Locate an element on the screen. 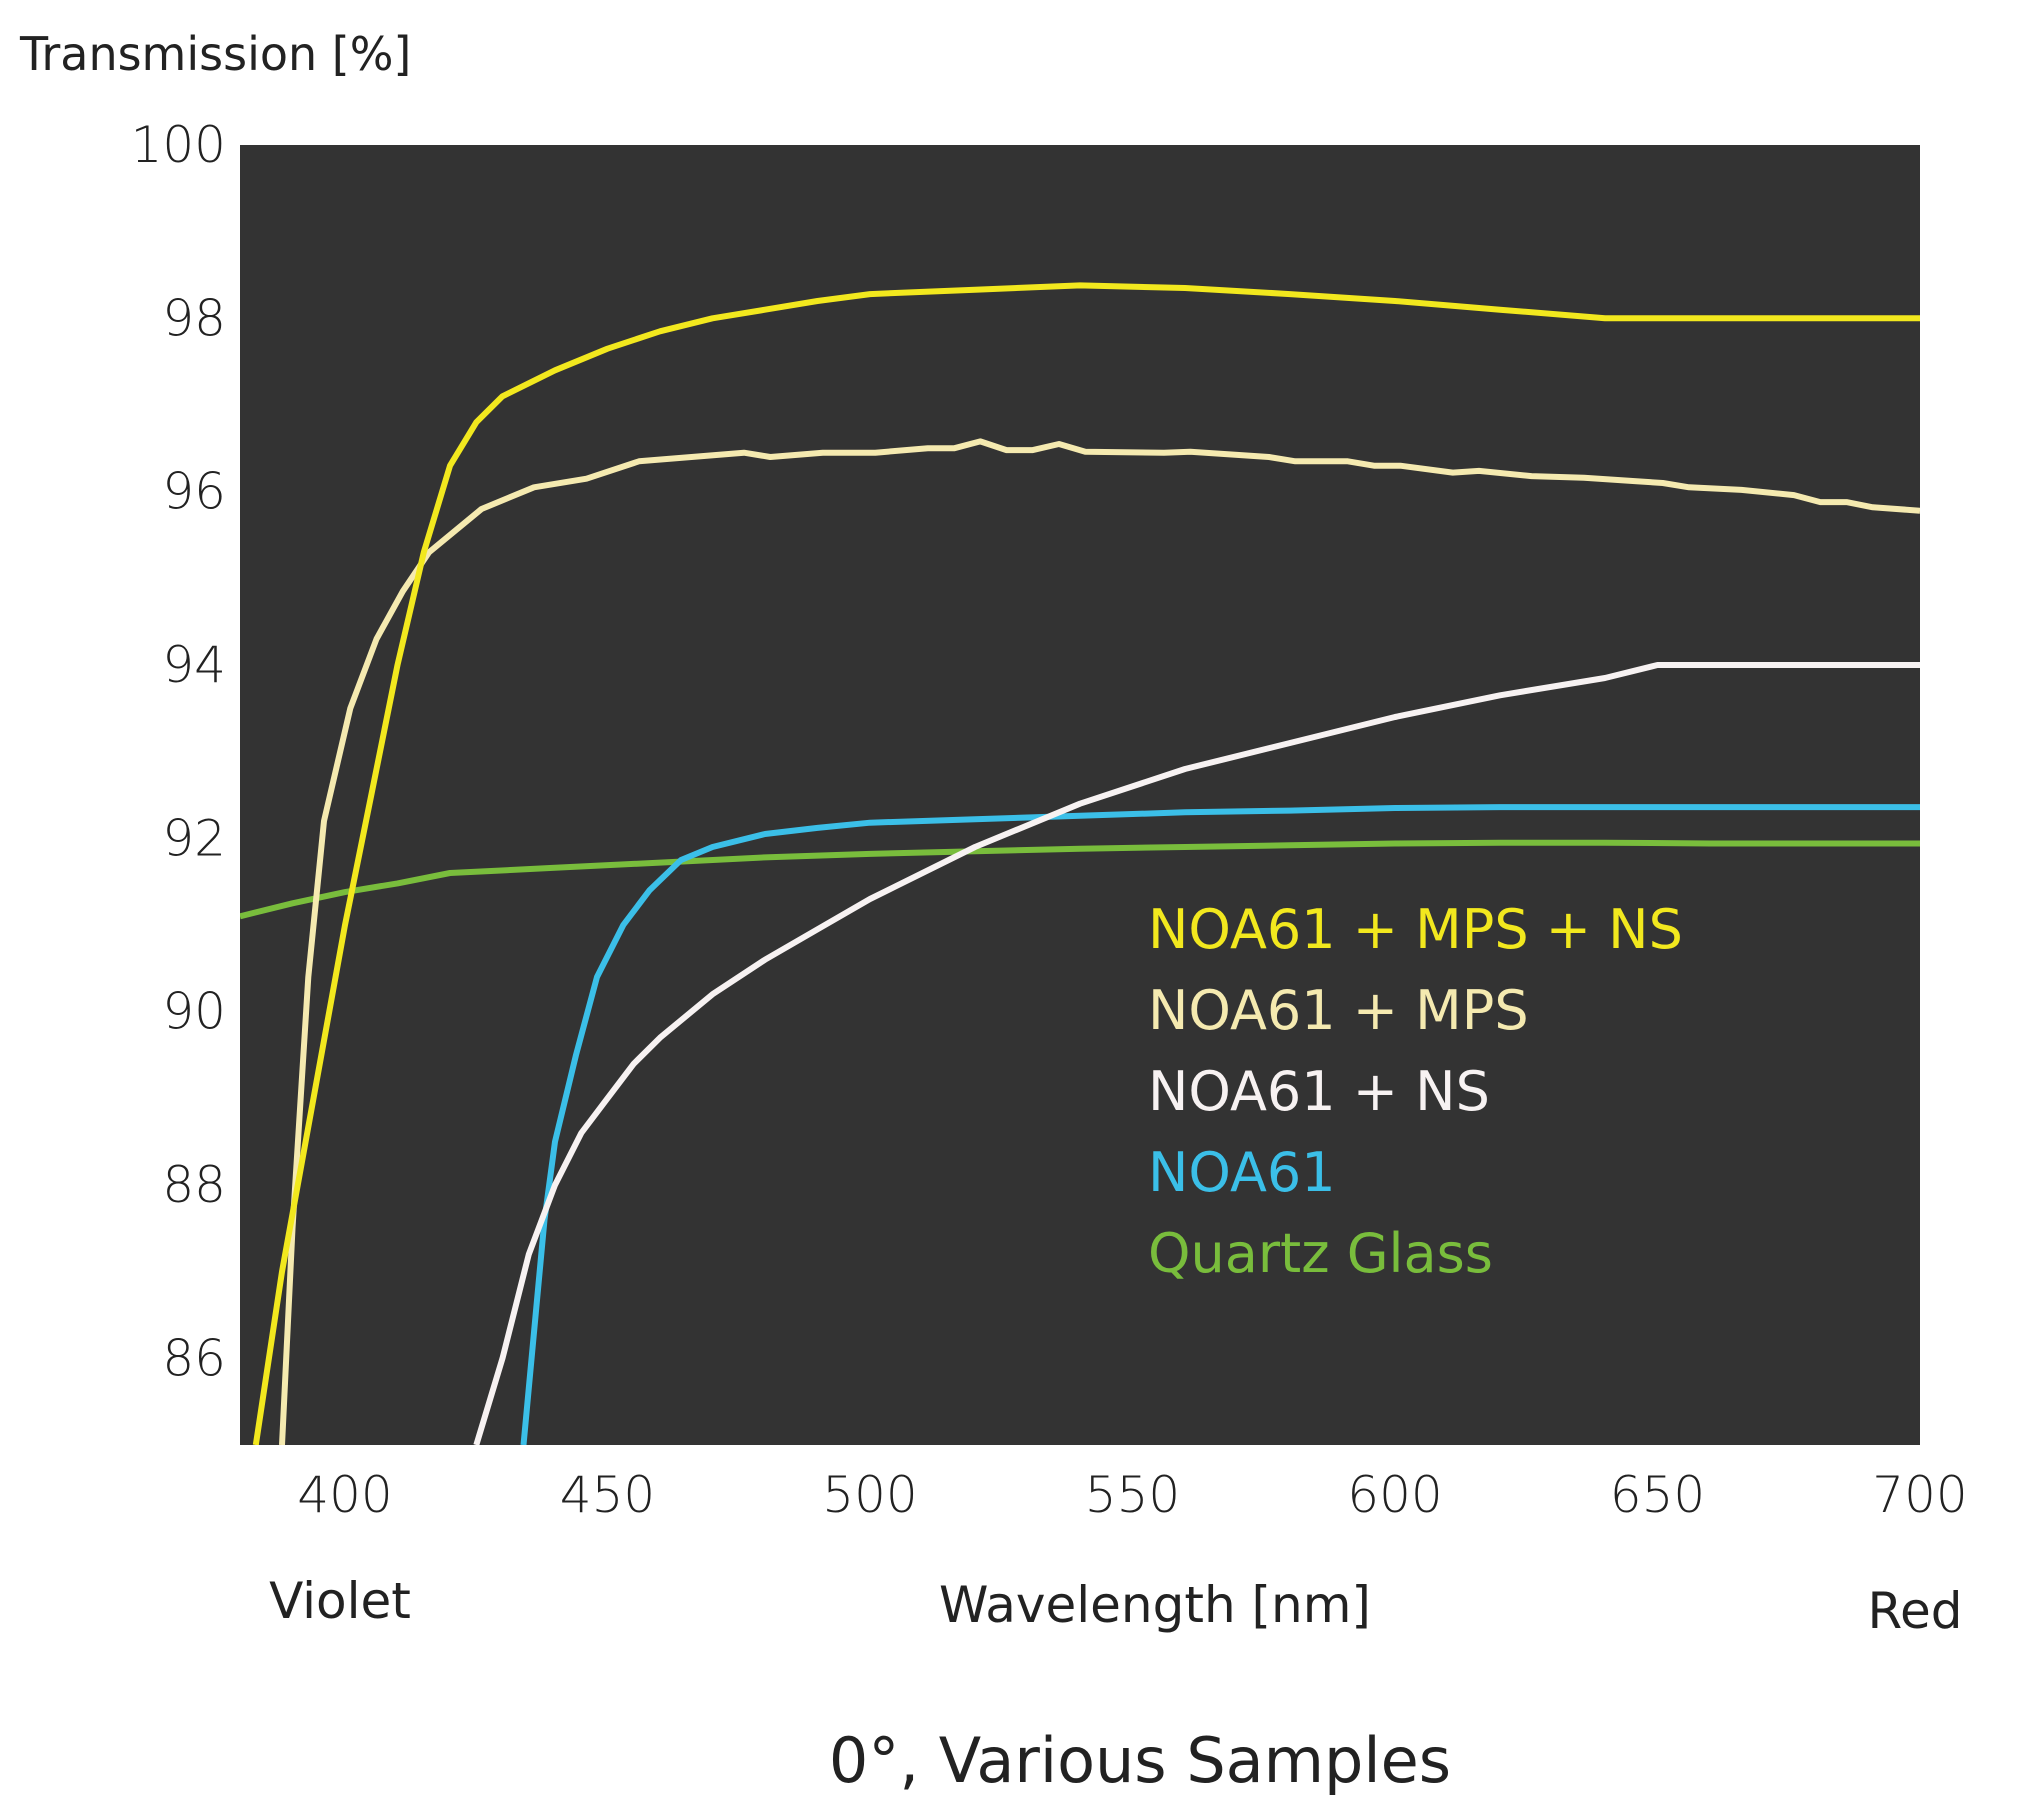  x-tick-label: 600 is located at coordinates (1394, 1495).